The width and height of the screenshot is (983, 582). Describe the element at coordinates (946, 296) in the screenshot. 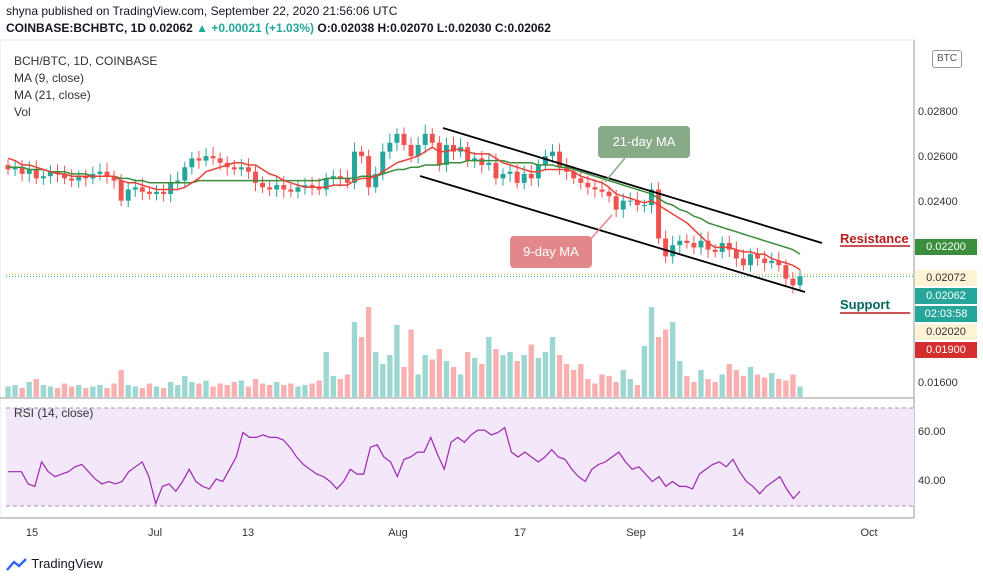

I see `last-price-box: 0.02062` at that location.